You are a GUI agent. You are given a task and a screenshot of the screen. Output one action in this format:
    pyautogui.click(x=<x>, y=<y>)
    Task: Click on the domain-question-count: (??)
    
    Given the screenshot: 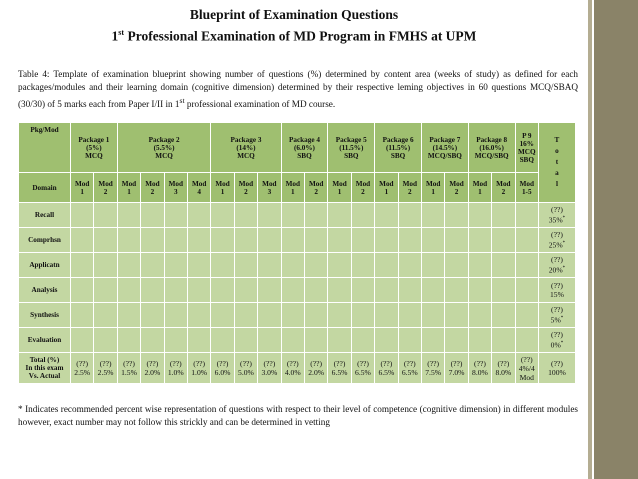 What is the action you would take?
    pyautogui.click(x=557, y=310)
    